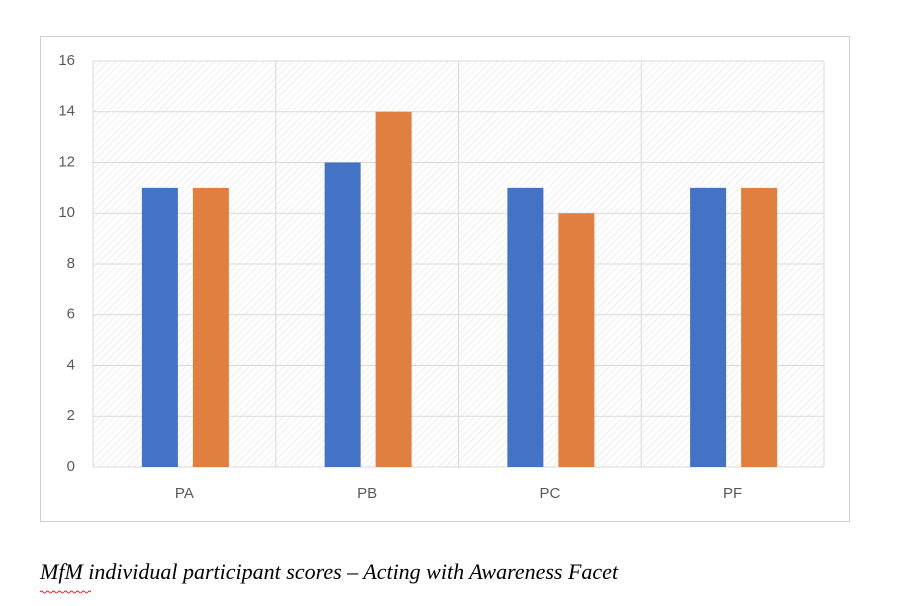  Describe the element at coordinates (549, 493) in the screenshot. I see `x-tick-label: PC` at that location.